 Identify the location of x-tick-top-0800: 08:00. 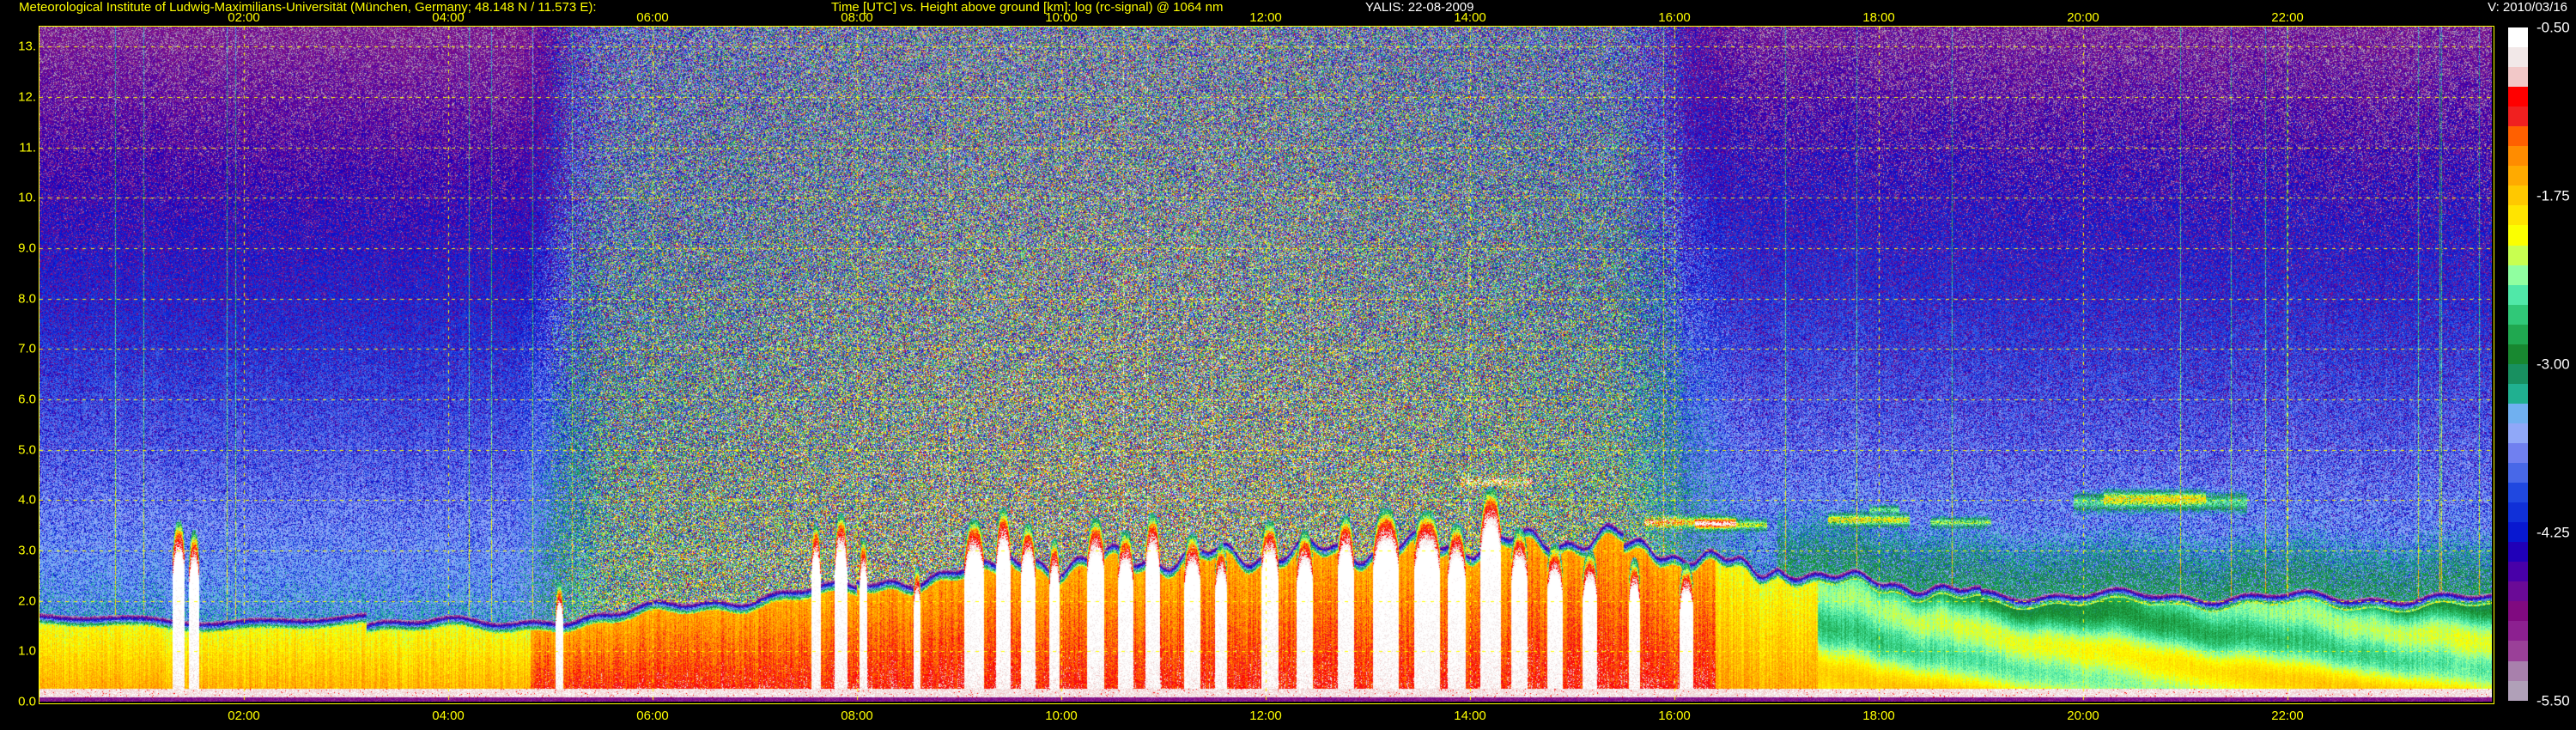
(857, 17).